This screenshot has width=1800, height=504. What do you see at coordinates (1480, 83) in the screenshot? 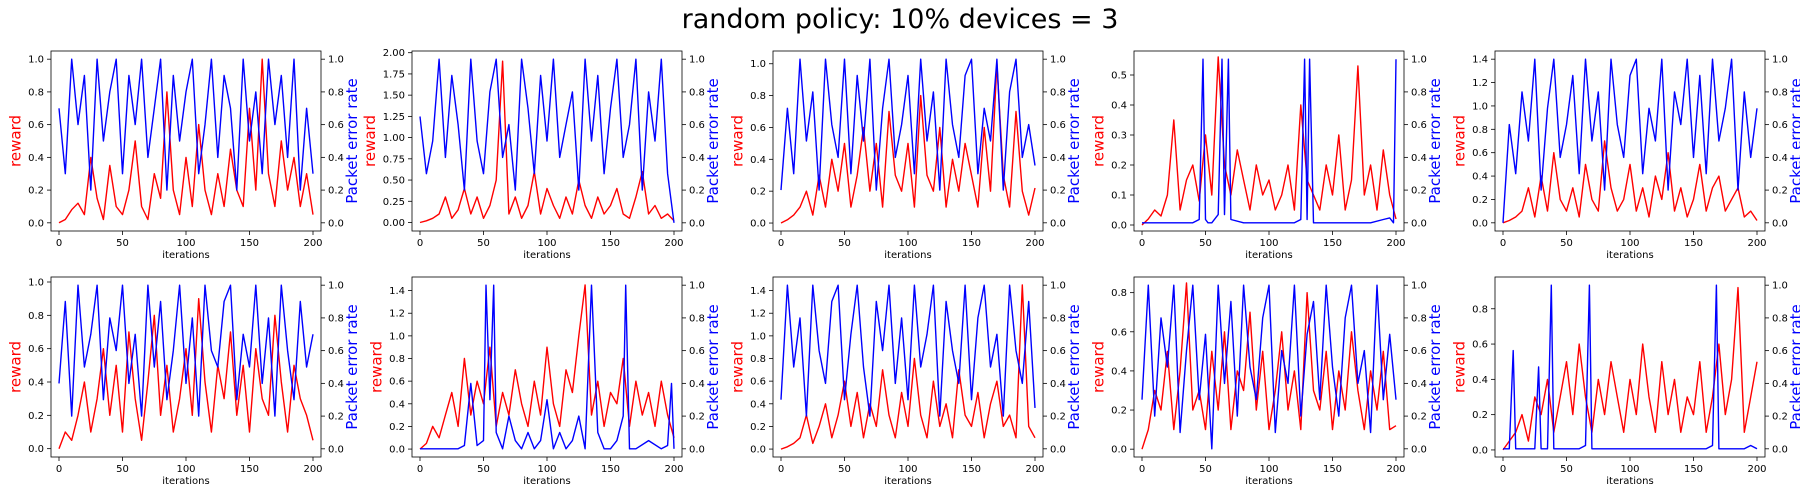
I see `y-left-tick-label: 1.2` at bounding box center [1480, 83].